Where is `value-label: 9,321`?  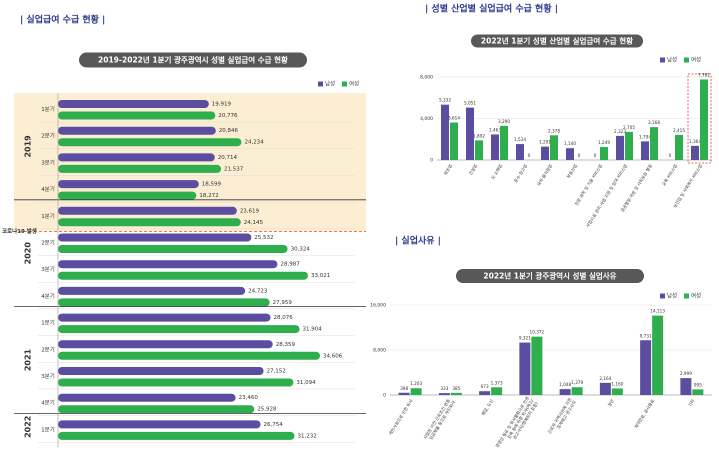
value-label: 9,321 is located at coordinates (525, 338).